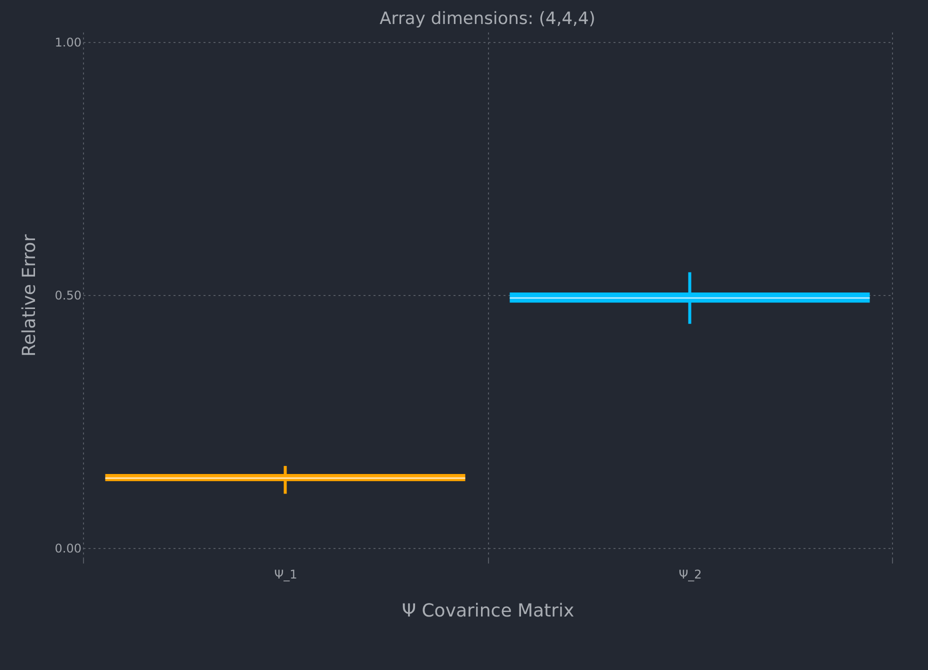 This screenshot has height=670, width=928. I want to click on chart-title: Array dimensions: (4,4,4), so click(488, 19).